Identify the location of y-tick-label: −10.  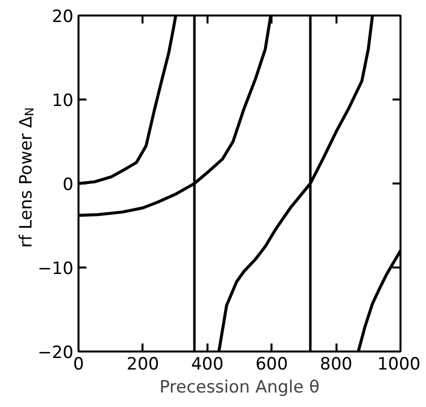
(56, 269).